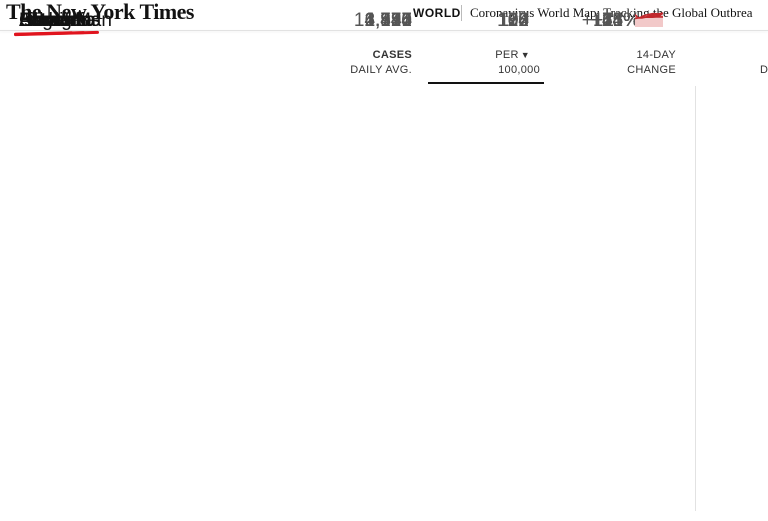 This screenshot has height=521, width=768. I want to click on cell-value: +118%, so click(610, 20).